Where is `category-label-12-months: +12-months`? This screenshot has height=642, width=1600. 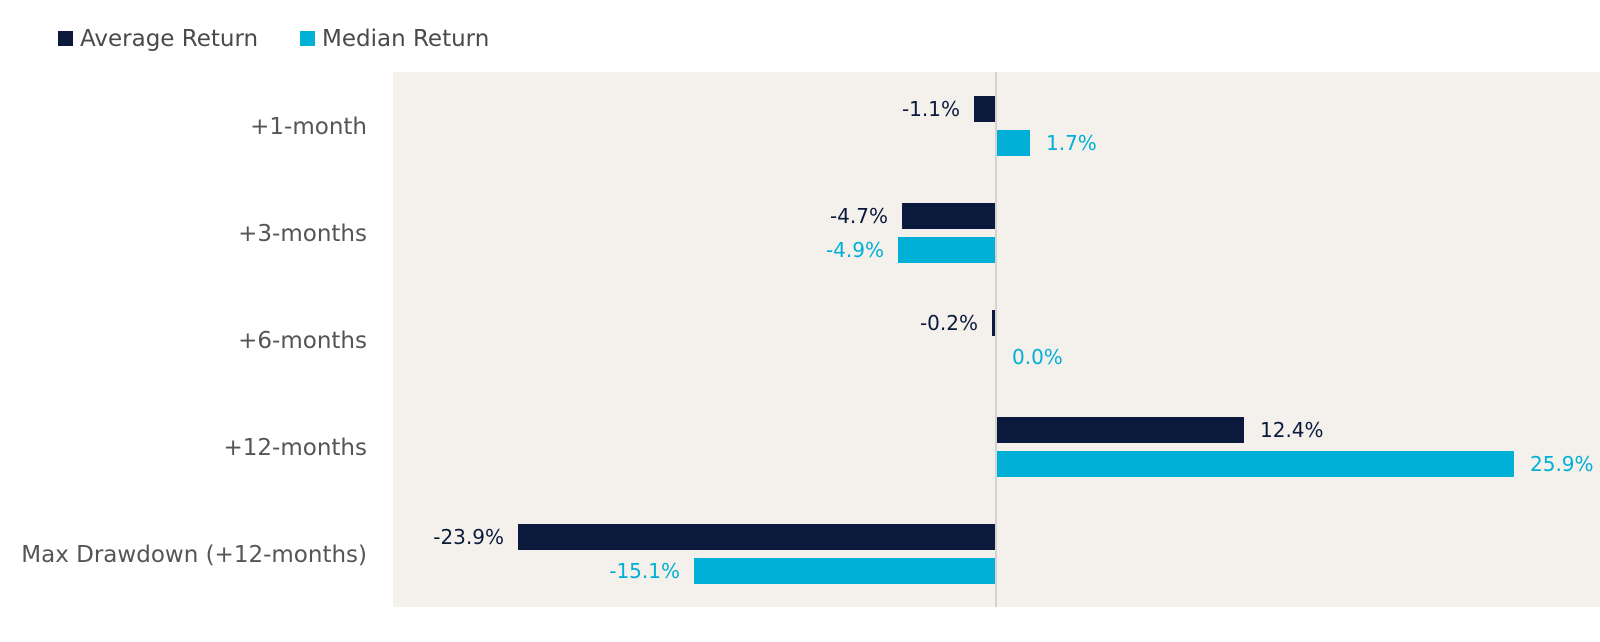 category-label-12-months: +12-months is located at coordinates (295, 448).